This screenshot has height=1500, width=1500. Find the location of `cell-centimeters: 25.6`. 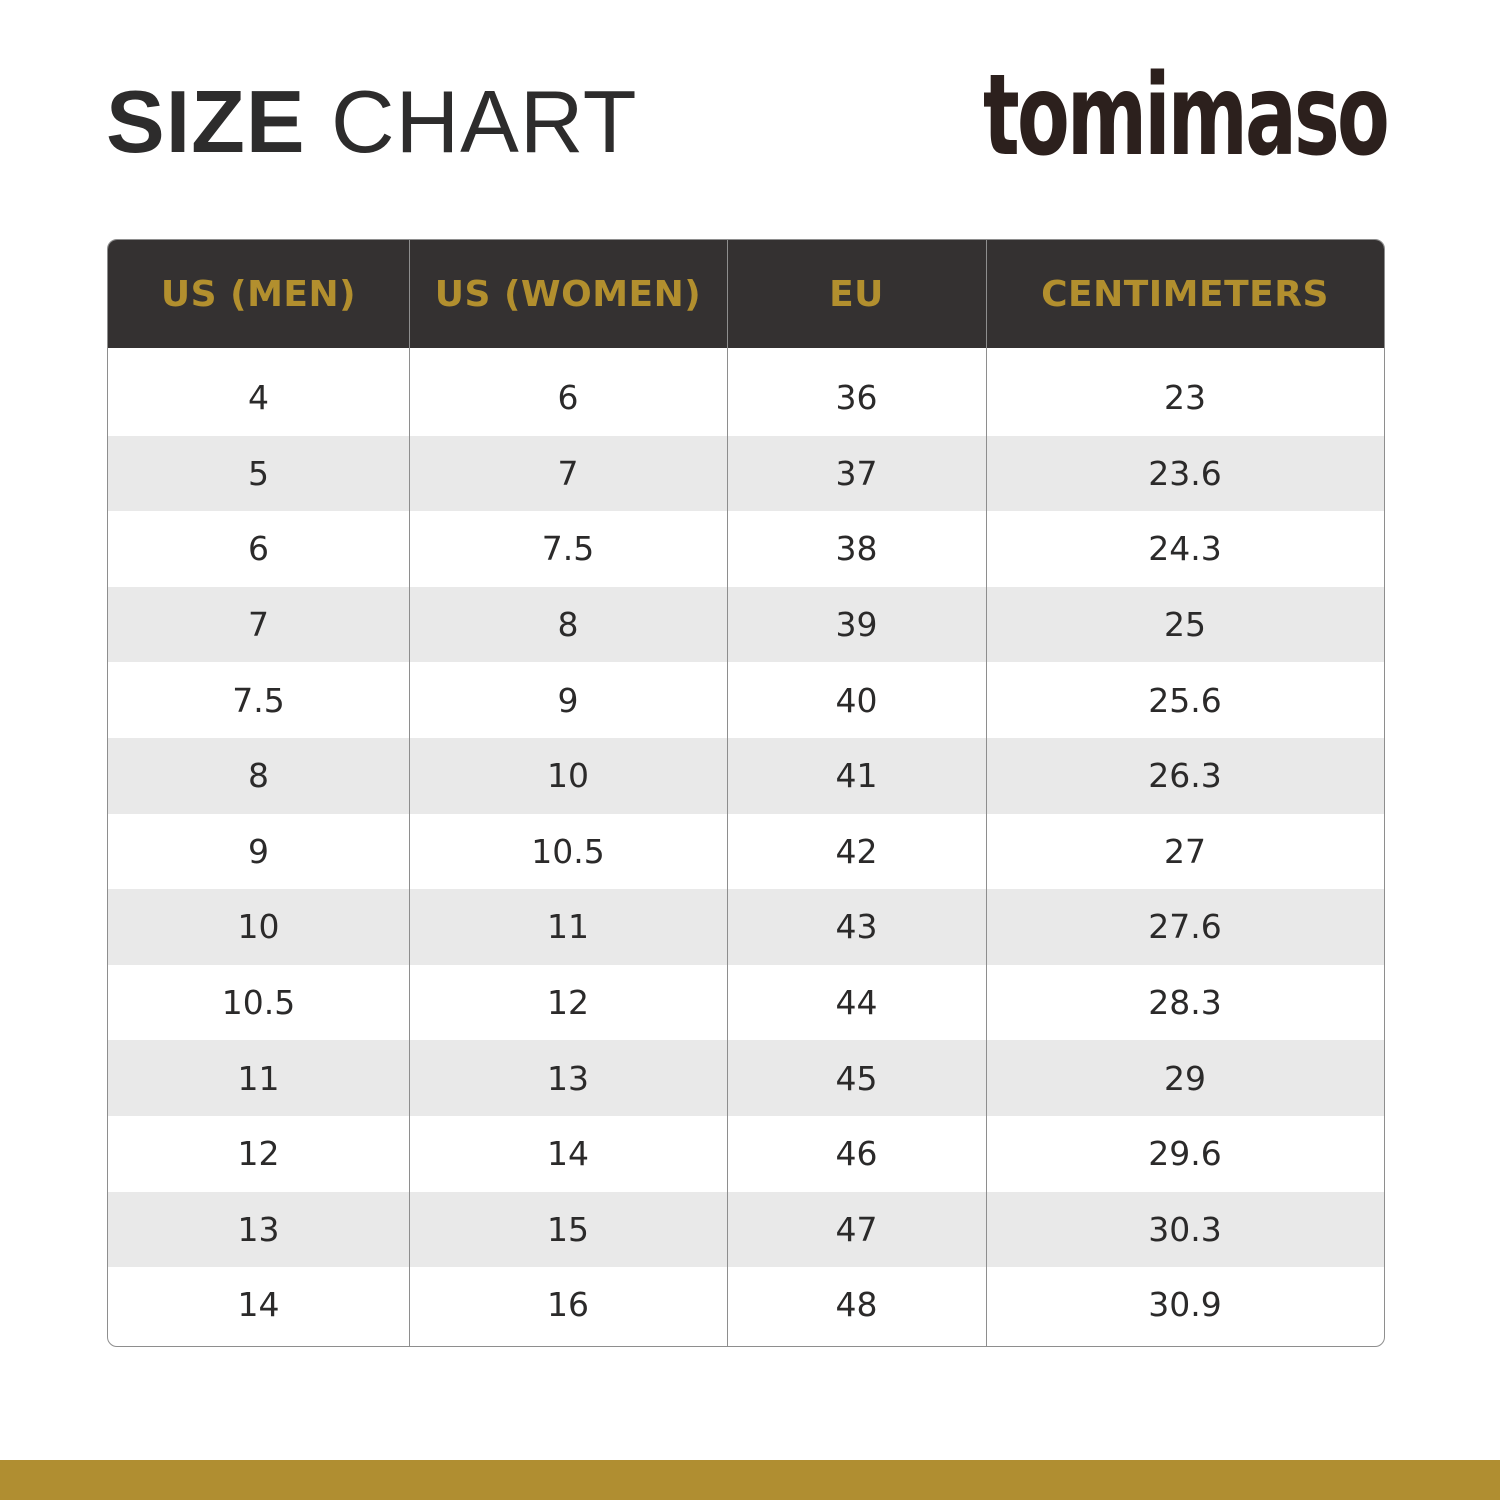

cell-centimeters: 25.6 is located at coordinates (1185, 700).